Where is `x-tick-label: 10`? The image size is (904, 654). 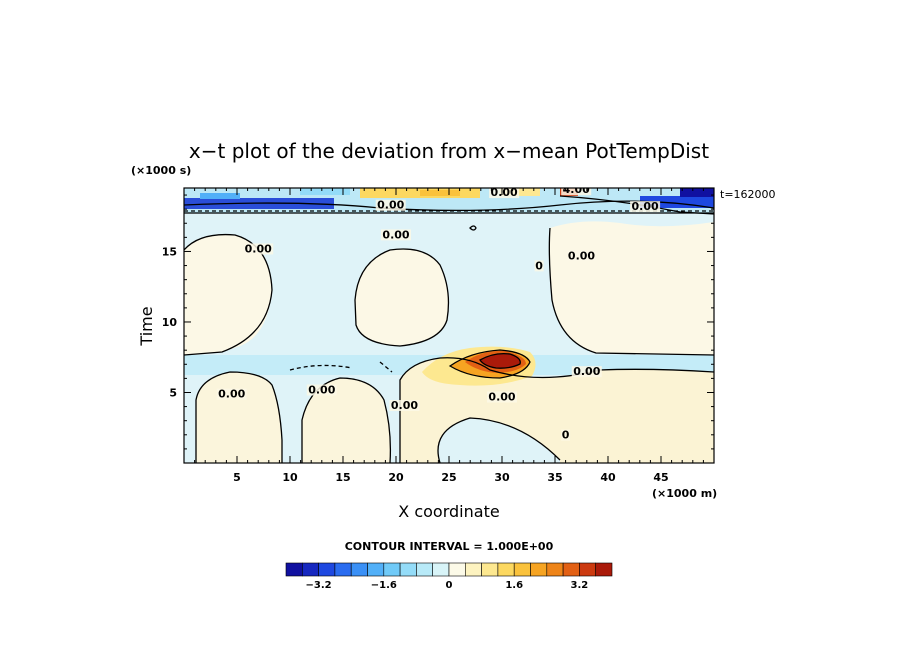 x-tick-label: 10 is located at coordinates (290, 477).